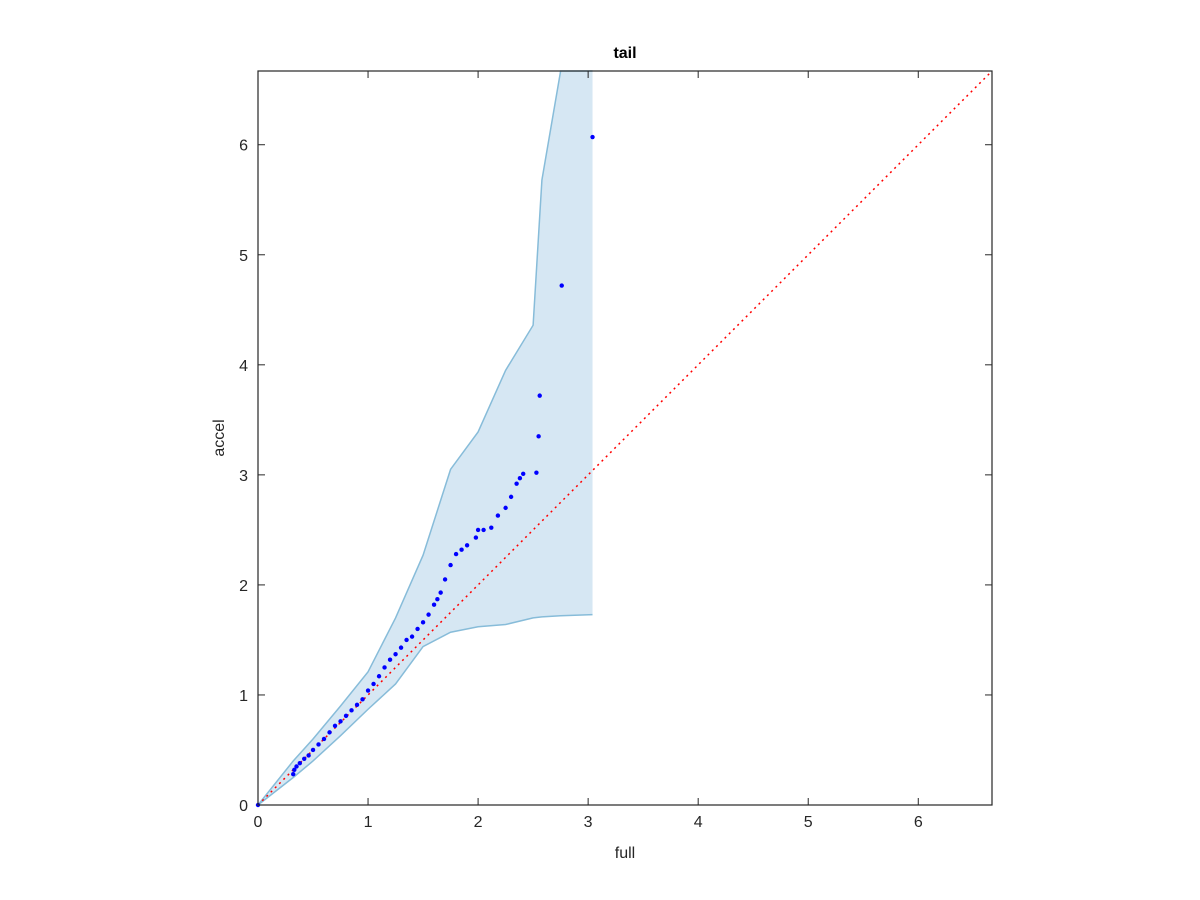 This screenshot has width=1200, height=900. Describe the element at coordinates (698, 822) in the screenshot. I see `x-tick-label: 4` at that location.